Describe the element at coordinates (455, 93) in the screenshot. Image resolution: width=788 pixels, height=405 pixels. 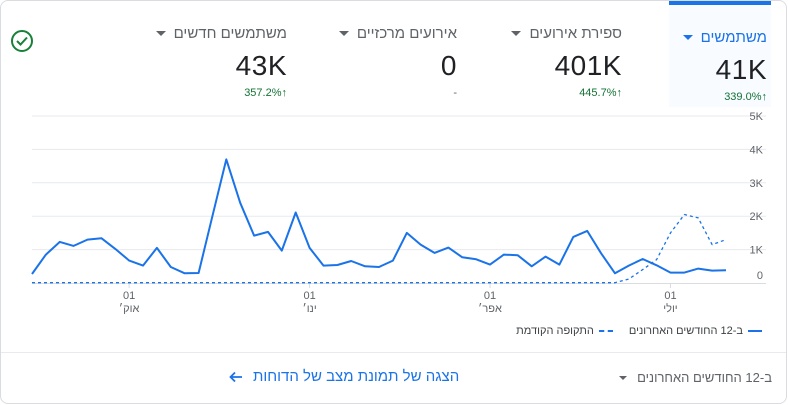
I see `metric-delta: -` at that location.